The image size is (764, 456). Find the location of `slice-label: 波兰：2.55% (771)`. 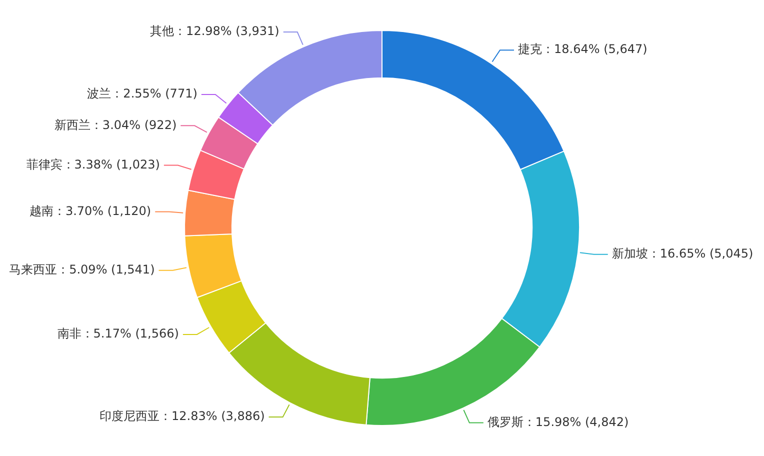

slice-label: 波兰：2.55% (771) is located at coordinates (142, 93).